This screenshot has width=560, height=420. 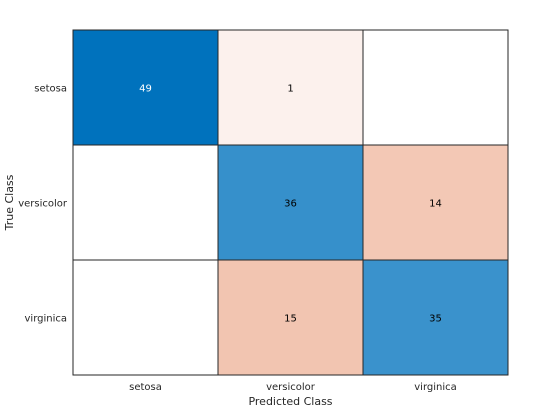 What do you see at coordinates (145, 317) in the screenshot?
I see `matrix-cell-virginica-setosa` at bounding box center [145, 317].